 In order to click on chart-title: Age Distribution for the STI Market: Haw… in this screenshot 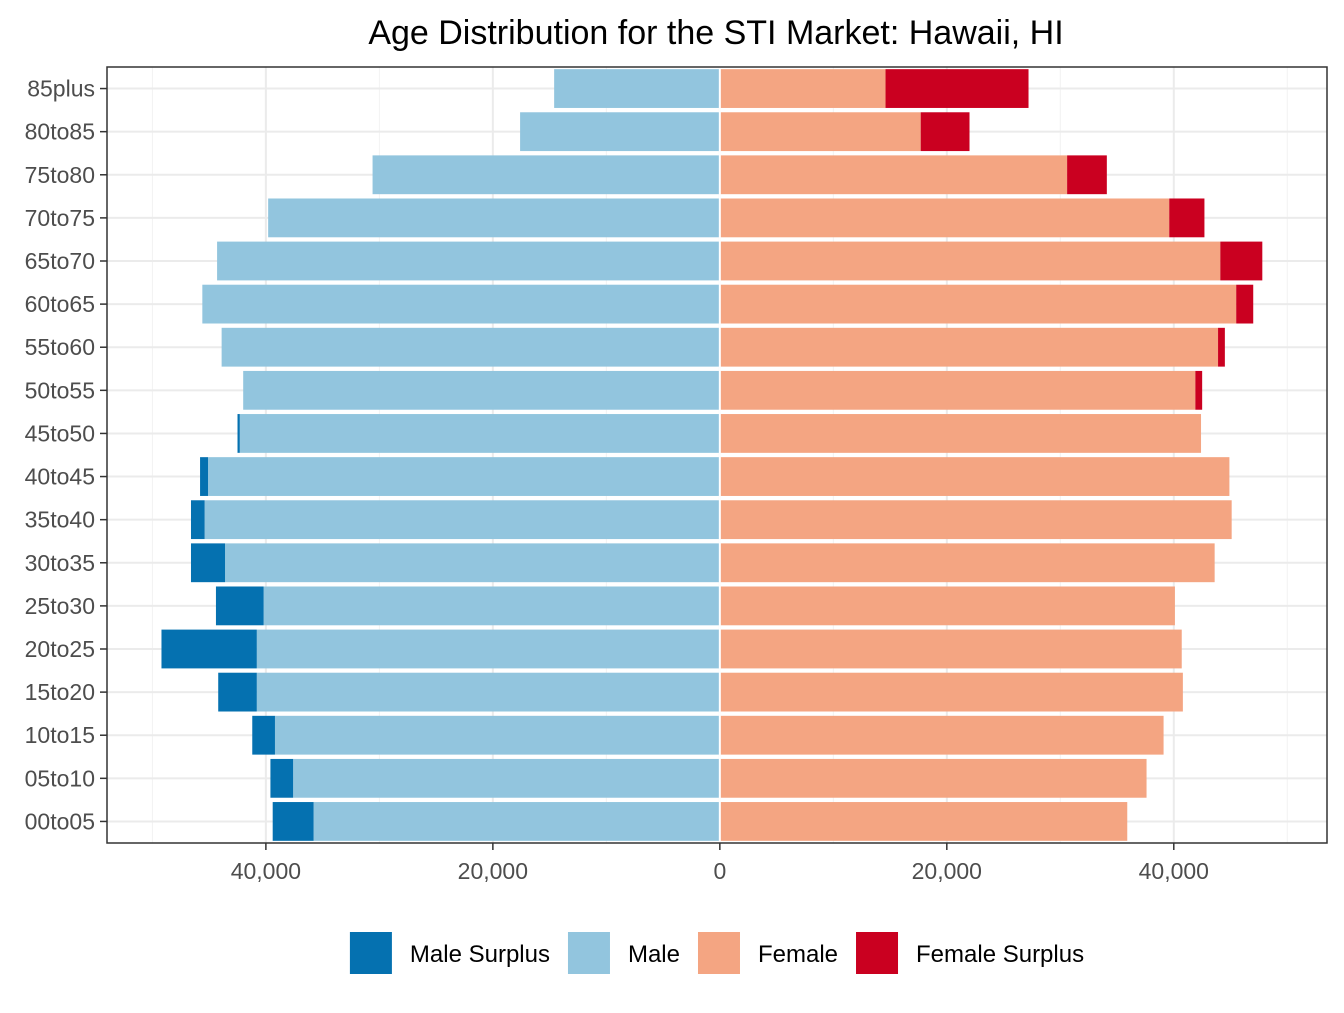, I will do `click(715, 33)`.